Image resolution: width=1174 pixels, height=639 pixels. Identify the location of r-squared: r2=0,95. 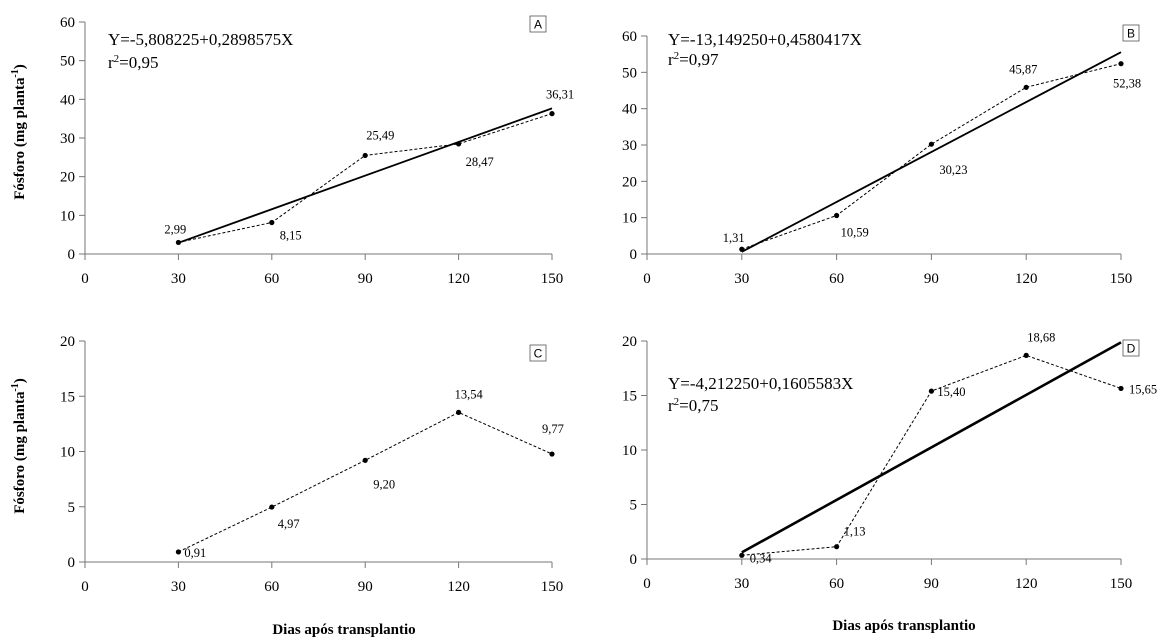
(133, 62).